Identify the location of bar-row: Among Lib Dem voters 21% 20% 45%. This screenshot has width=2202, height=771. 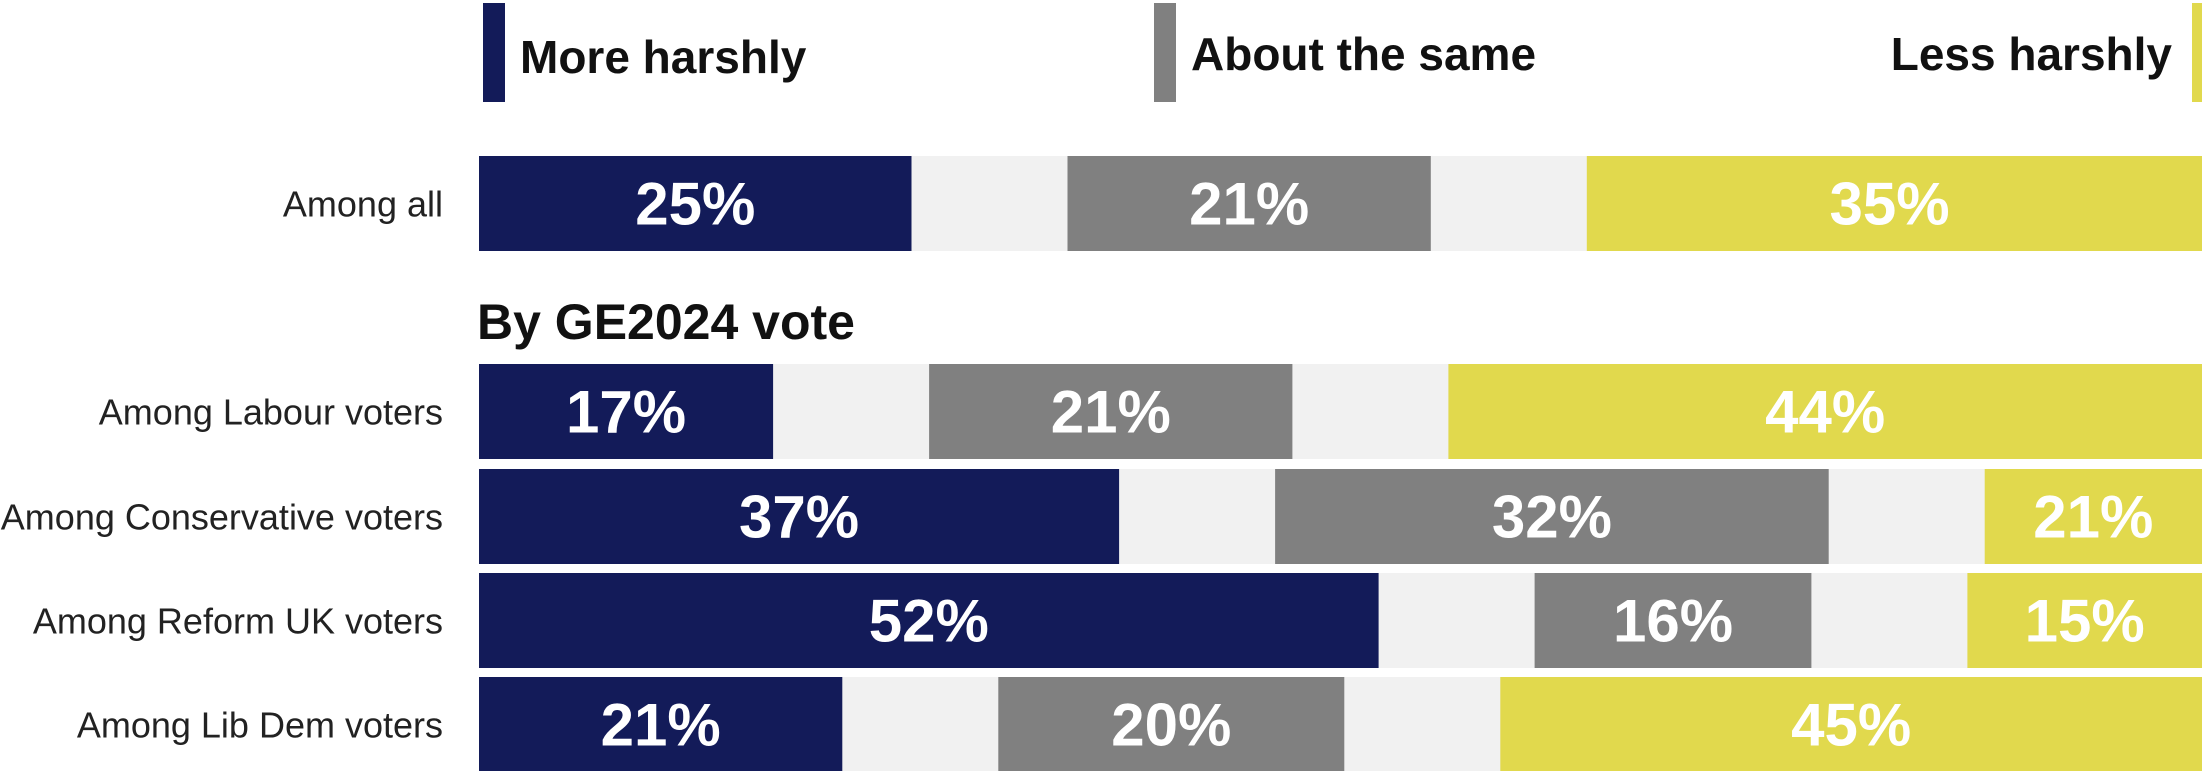
(1139, 724).